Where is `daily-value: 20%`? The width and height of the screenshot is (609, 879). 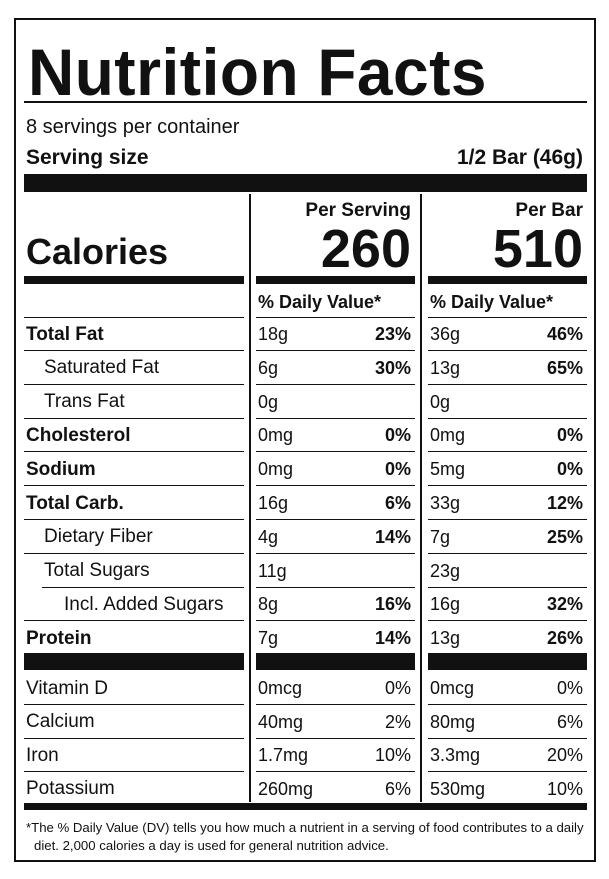
daily-value: 20% is located at coordinates (564, 755).